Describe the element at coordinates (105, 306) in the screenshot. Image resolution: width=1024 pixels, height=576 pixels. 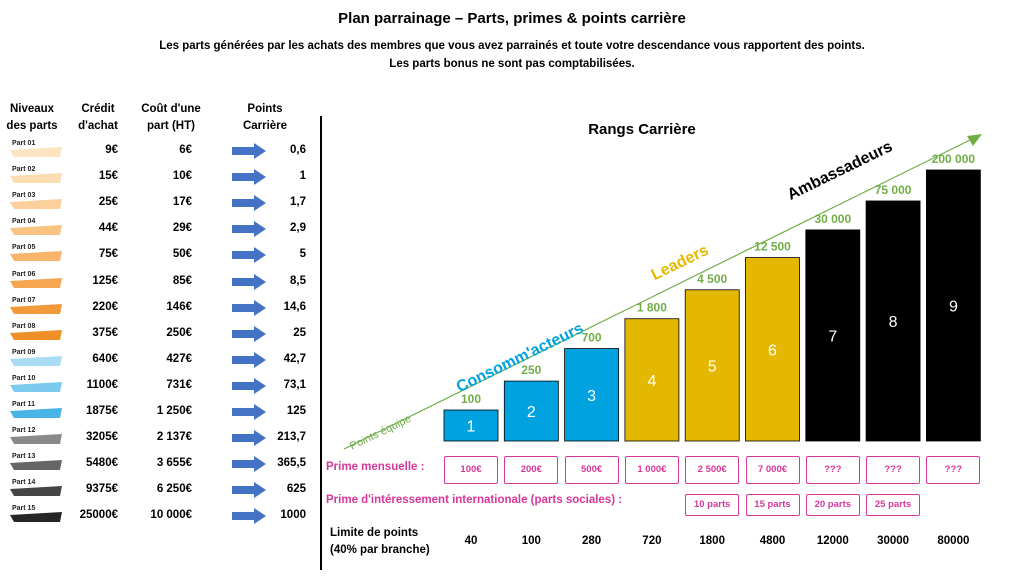
I see `credit-value: 220€` at that location.